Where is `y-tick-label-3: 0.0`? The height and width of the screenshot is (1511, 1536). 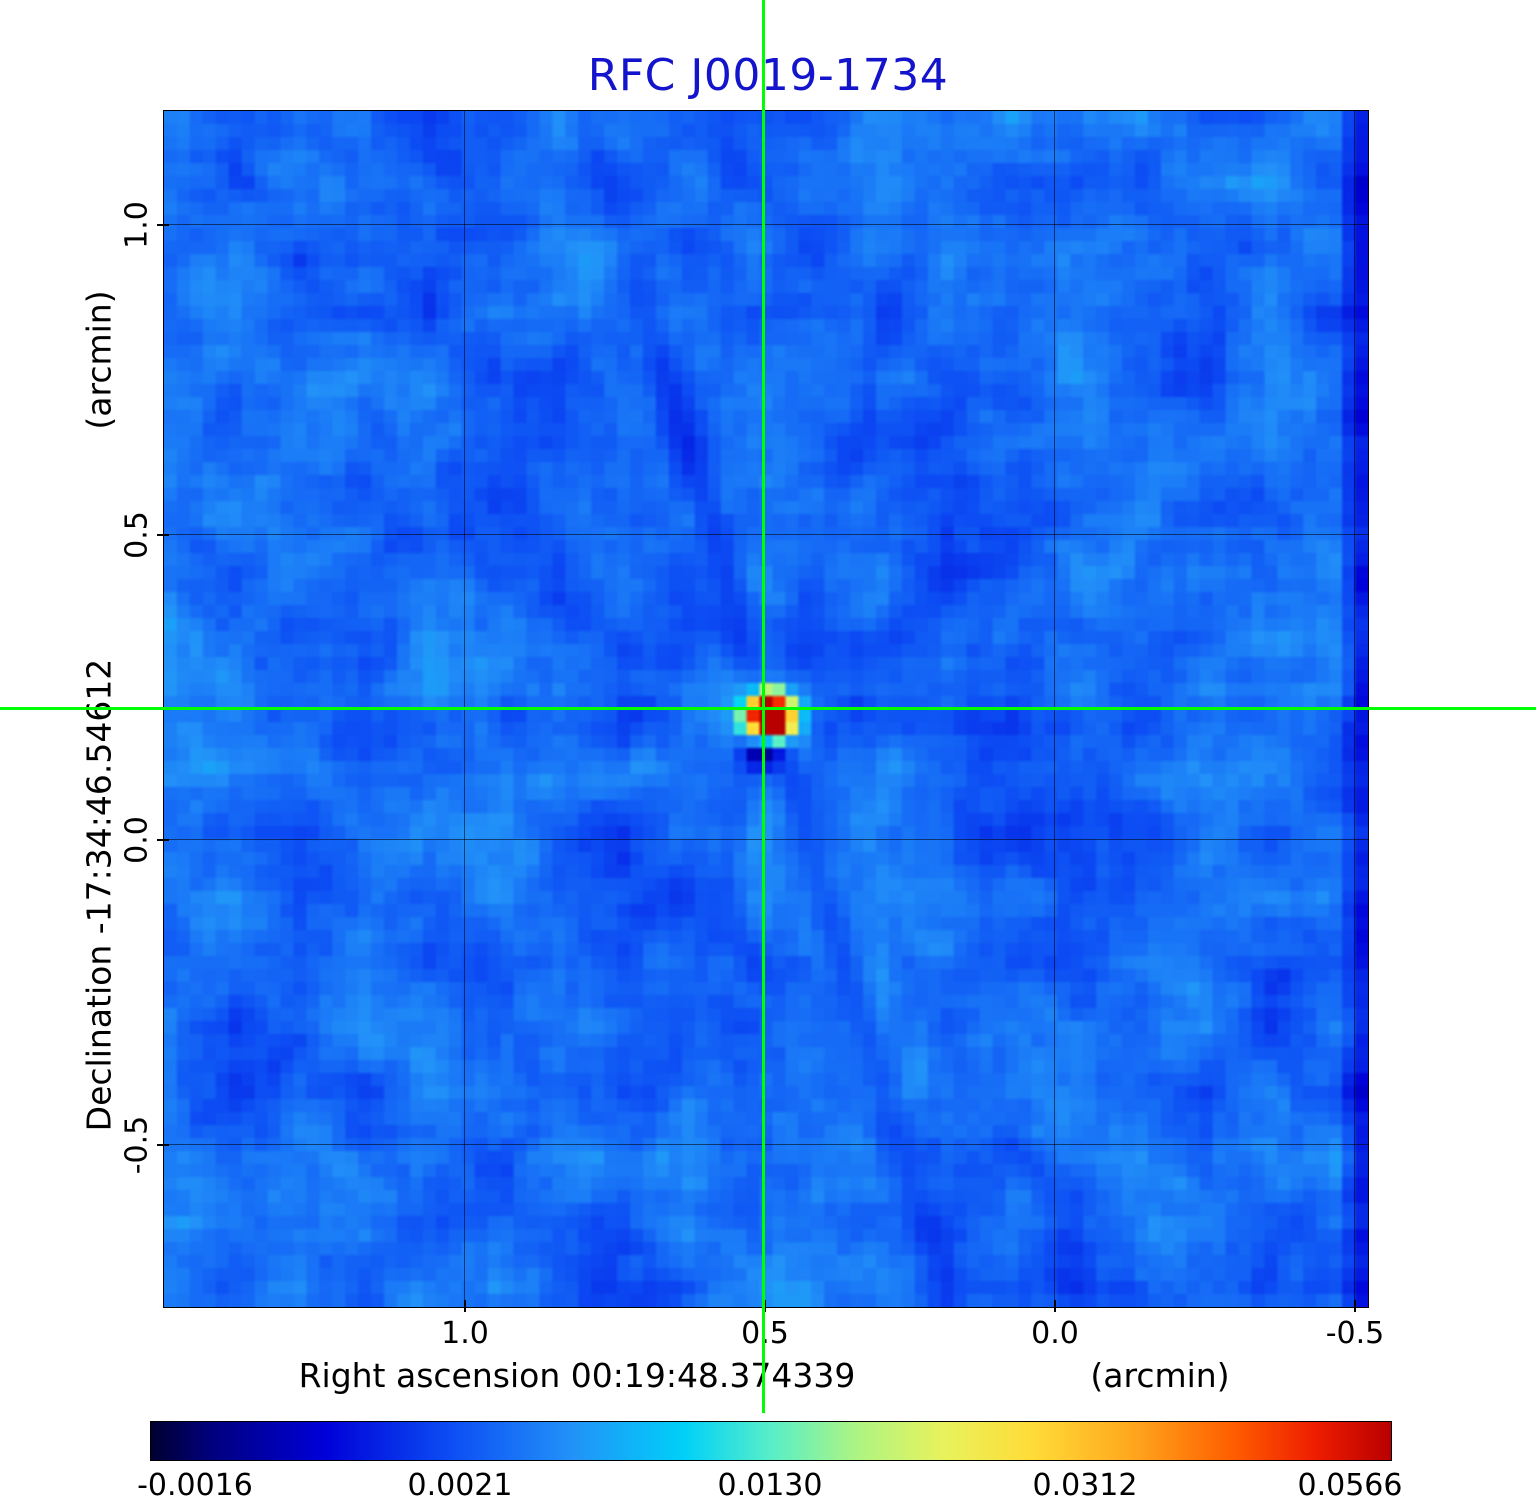
y-tick-label-3: 0.0 is located at coordinates (137, 840).